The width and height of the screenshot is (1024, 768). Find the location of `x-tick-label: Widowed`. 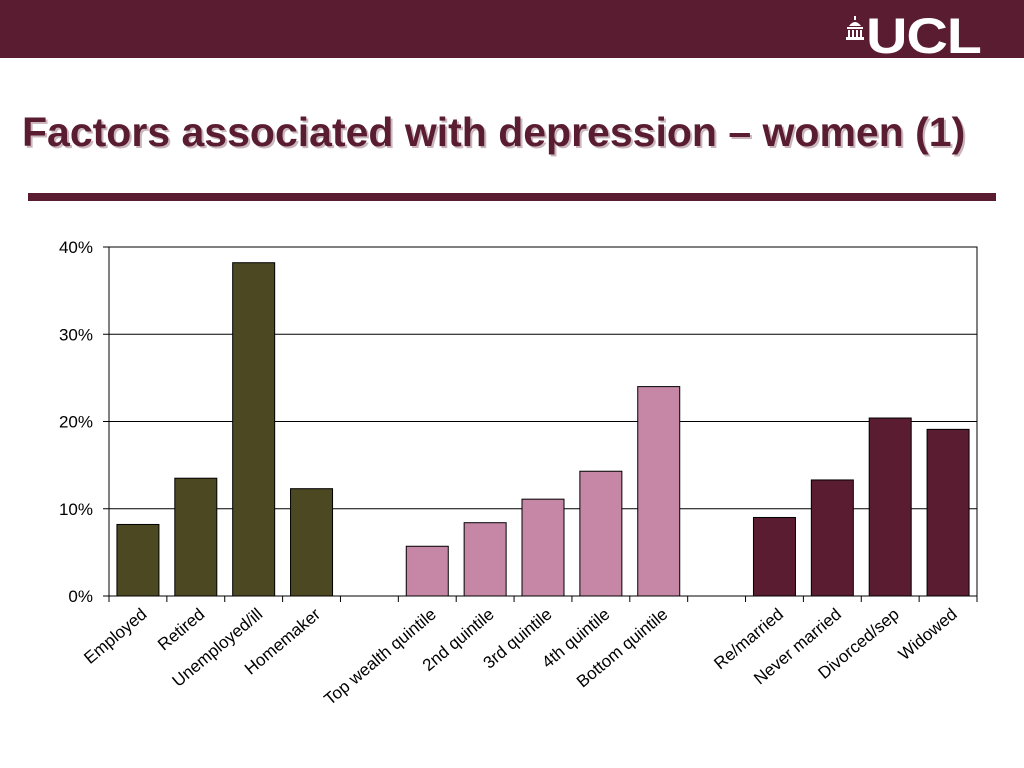

x-tick-label: Widowed is located at coordinates (928, 634).